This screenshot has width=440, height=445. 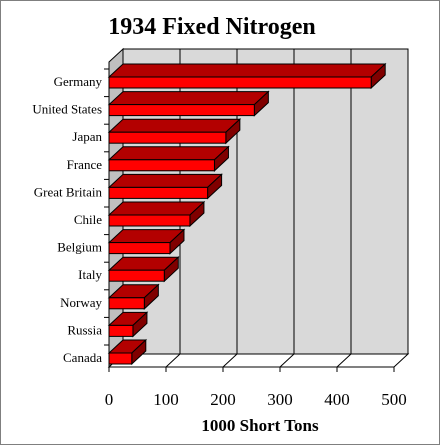 I want to click on category-label: Belgium, so click(x=79, y=247).